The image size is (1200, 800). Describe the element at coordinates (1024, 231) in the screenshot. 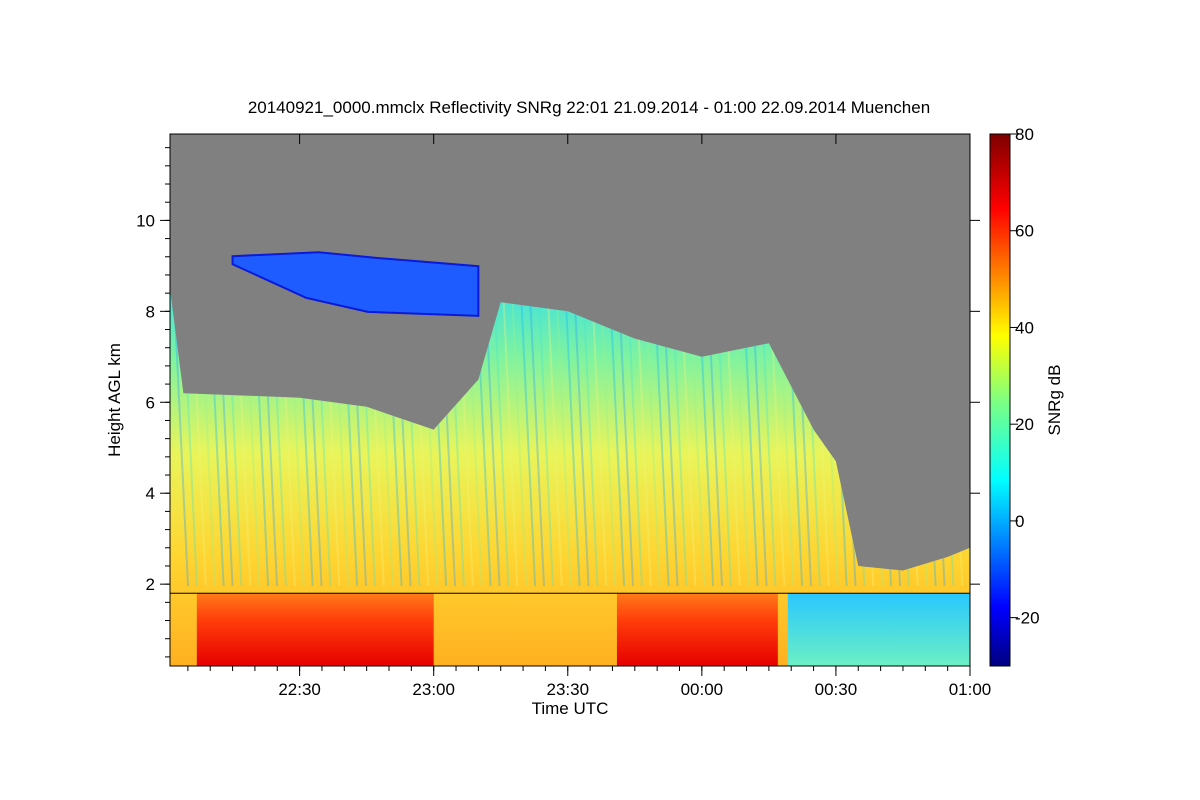

I see `colorbar-tick-label: 60` at that location.